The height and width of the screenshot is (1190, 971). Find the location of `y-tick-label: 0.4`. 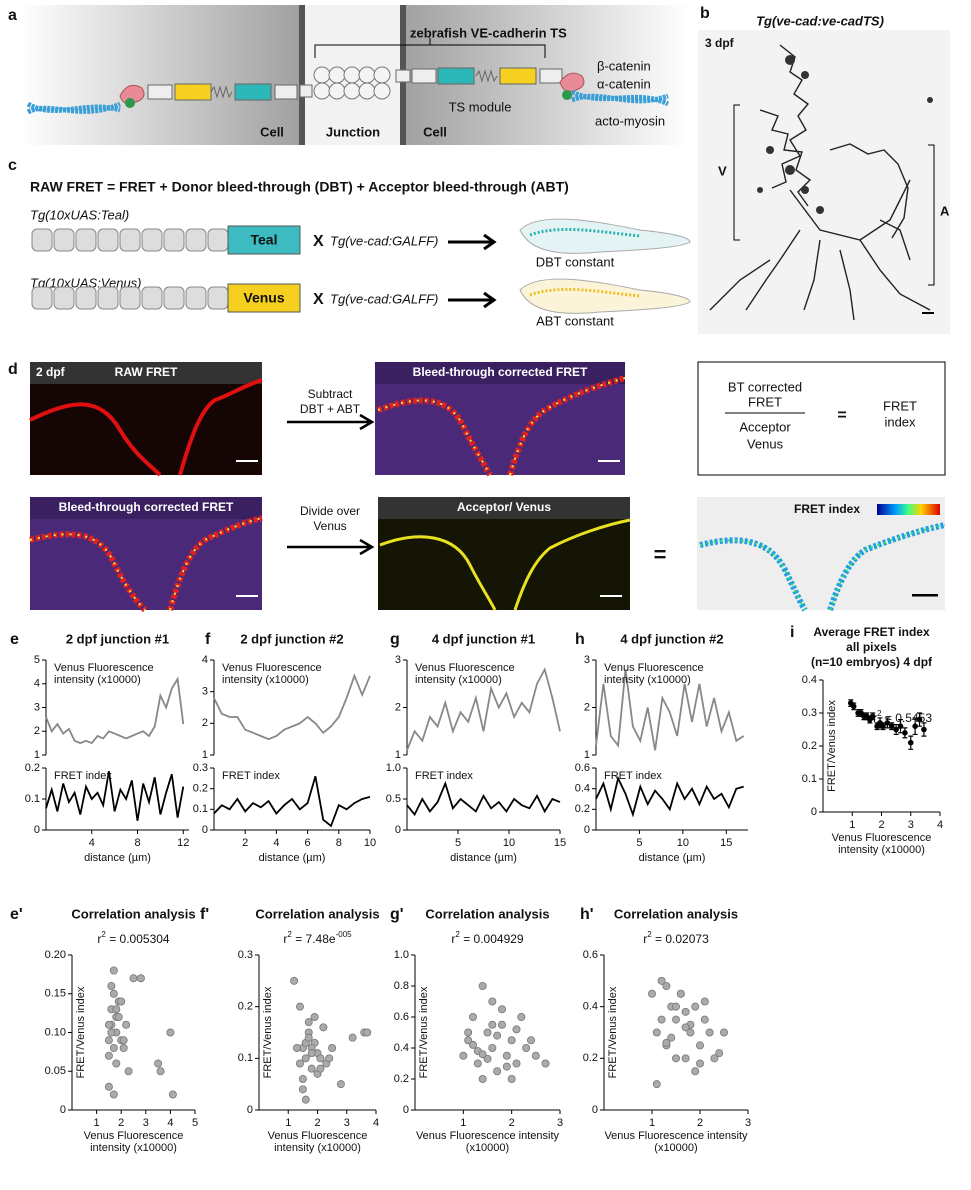

y-tick-label: 0.4 is located at coordinates (809, 680).